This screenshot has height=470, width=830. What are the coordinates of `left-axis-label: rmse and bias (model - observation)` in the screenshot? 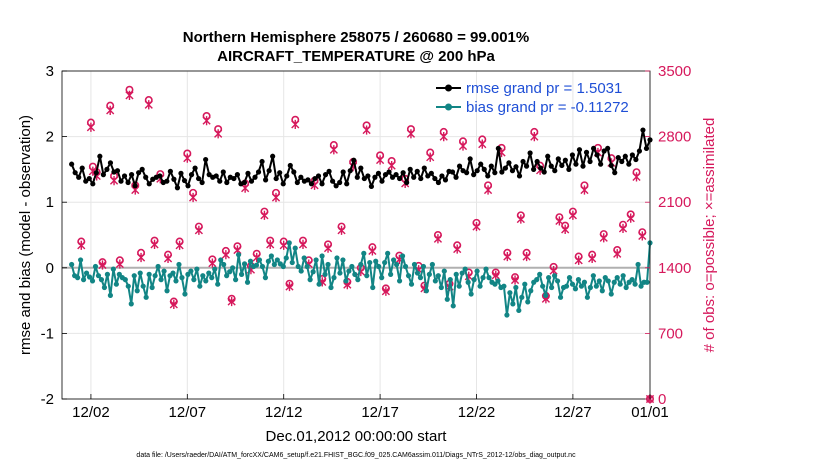 It's located at (25, 235).